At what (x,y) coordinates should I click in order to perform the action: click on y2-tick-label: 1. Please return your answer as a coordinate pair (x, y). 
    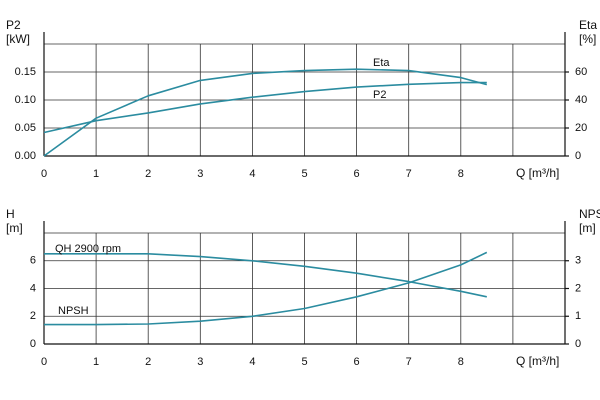
    Looking at the image, I should click on (578, 316).